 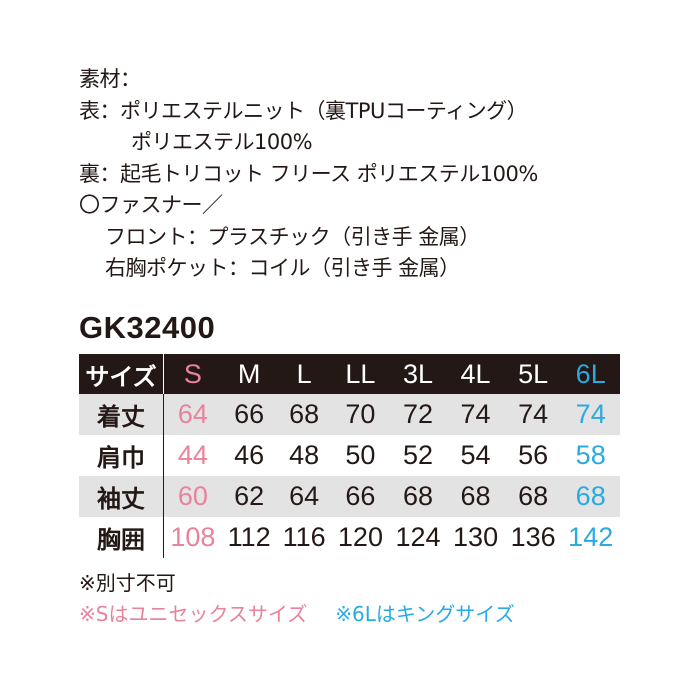 I want to click on size-3l: 3L, so click(x=418, y=373).